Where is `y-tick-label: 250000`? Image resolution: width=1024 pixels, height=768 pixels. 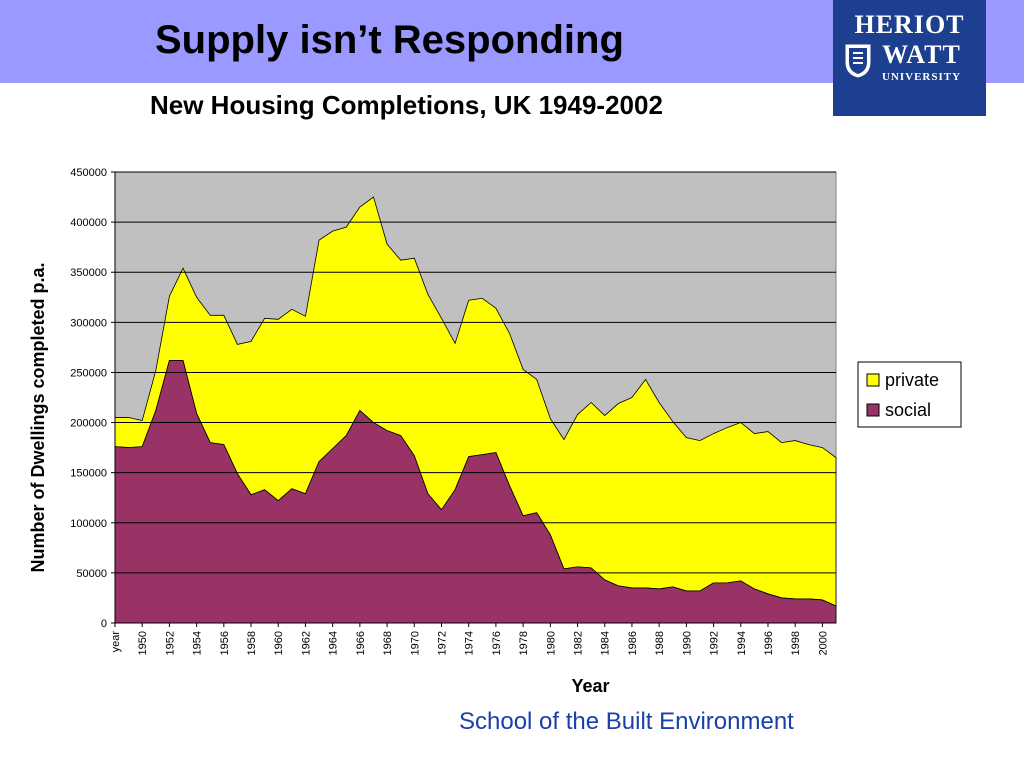 y-tick-label: 250000 is located at coordinates (88, 373).